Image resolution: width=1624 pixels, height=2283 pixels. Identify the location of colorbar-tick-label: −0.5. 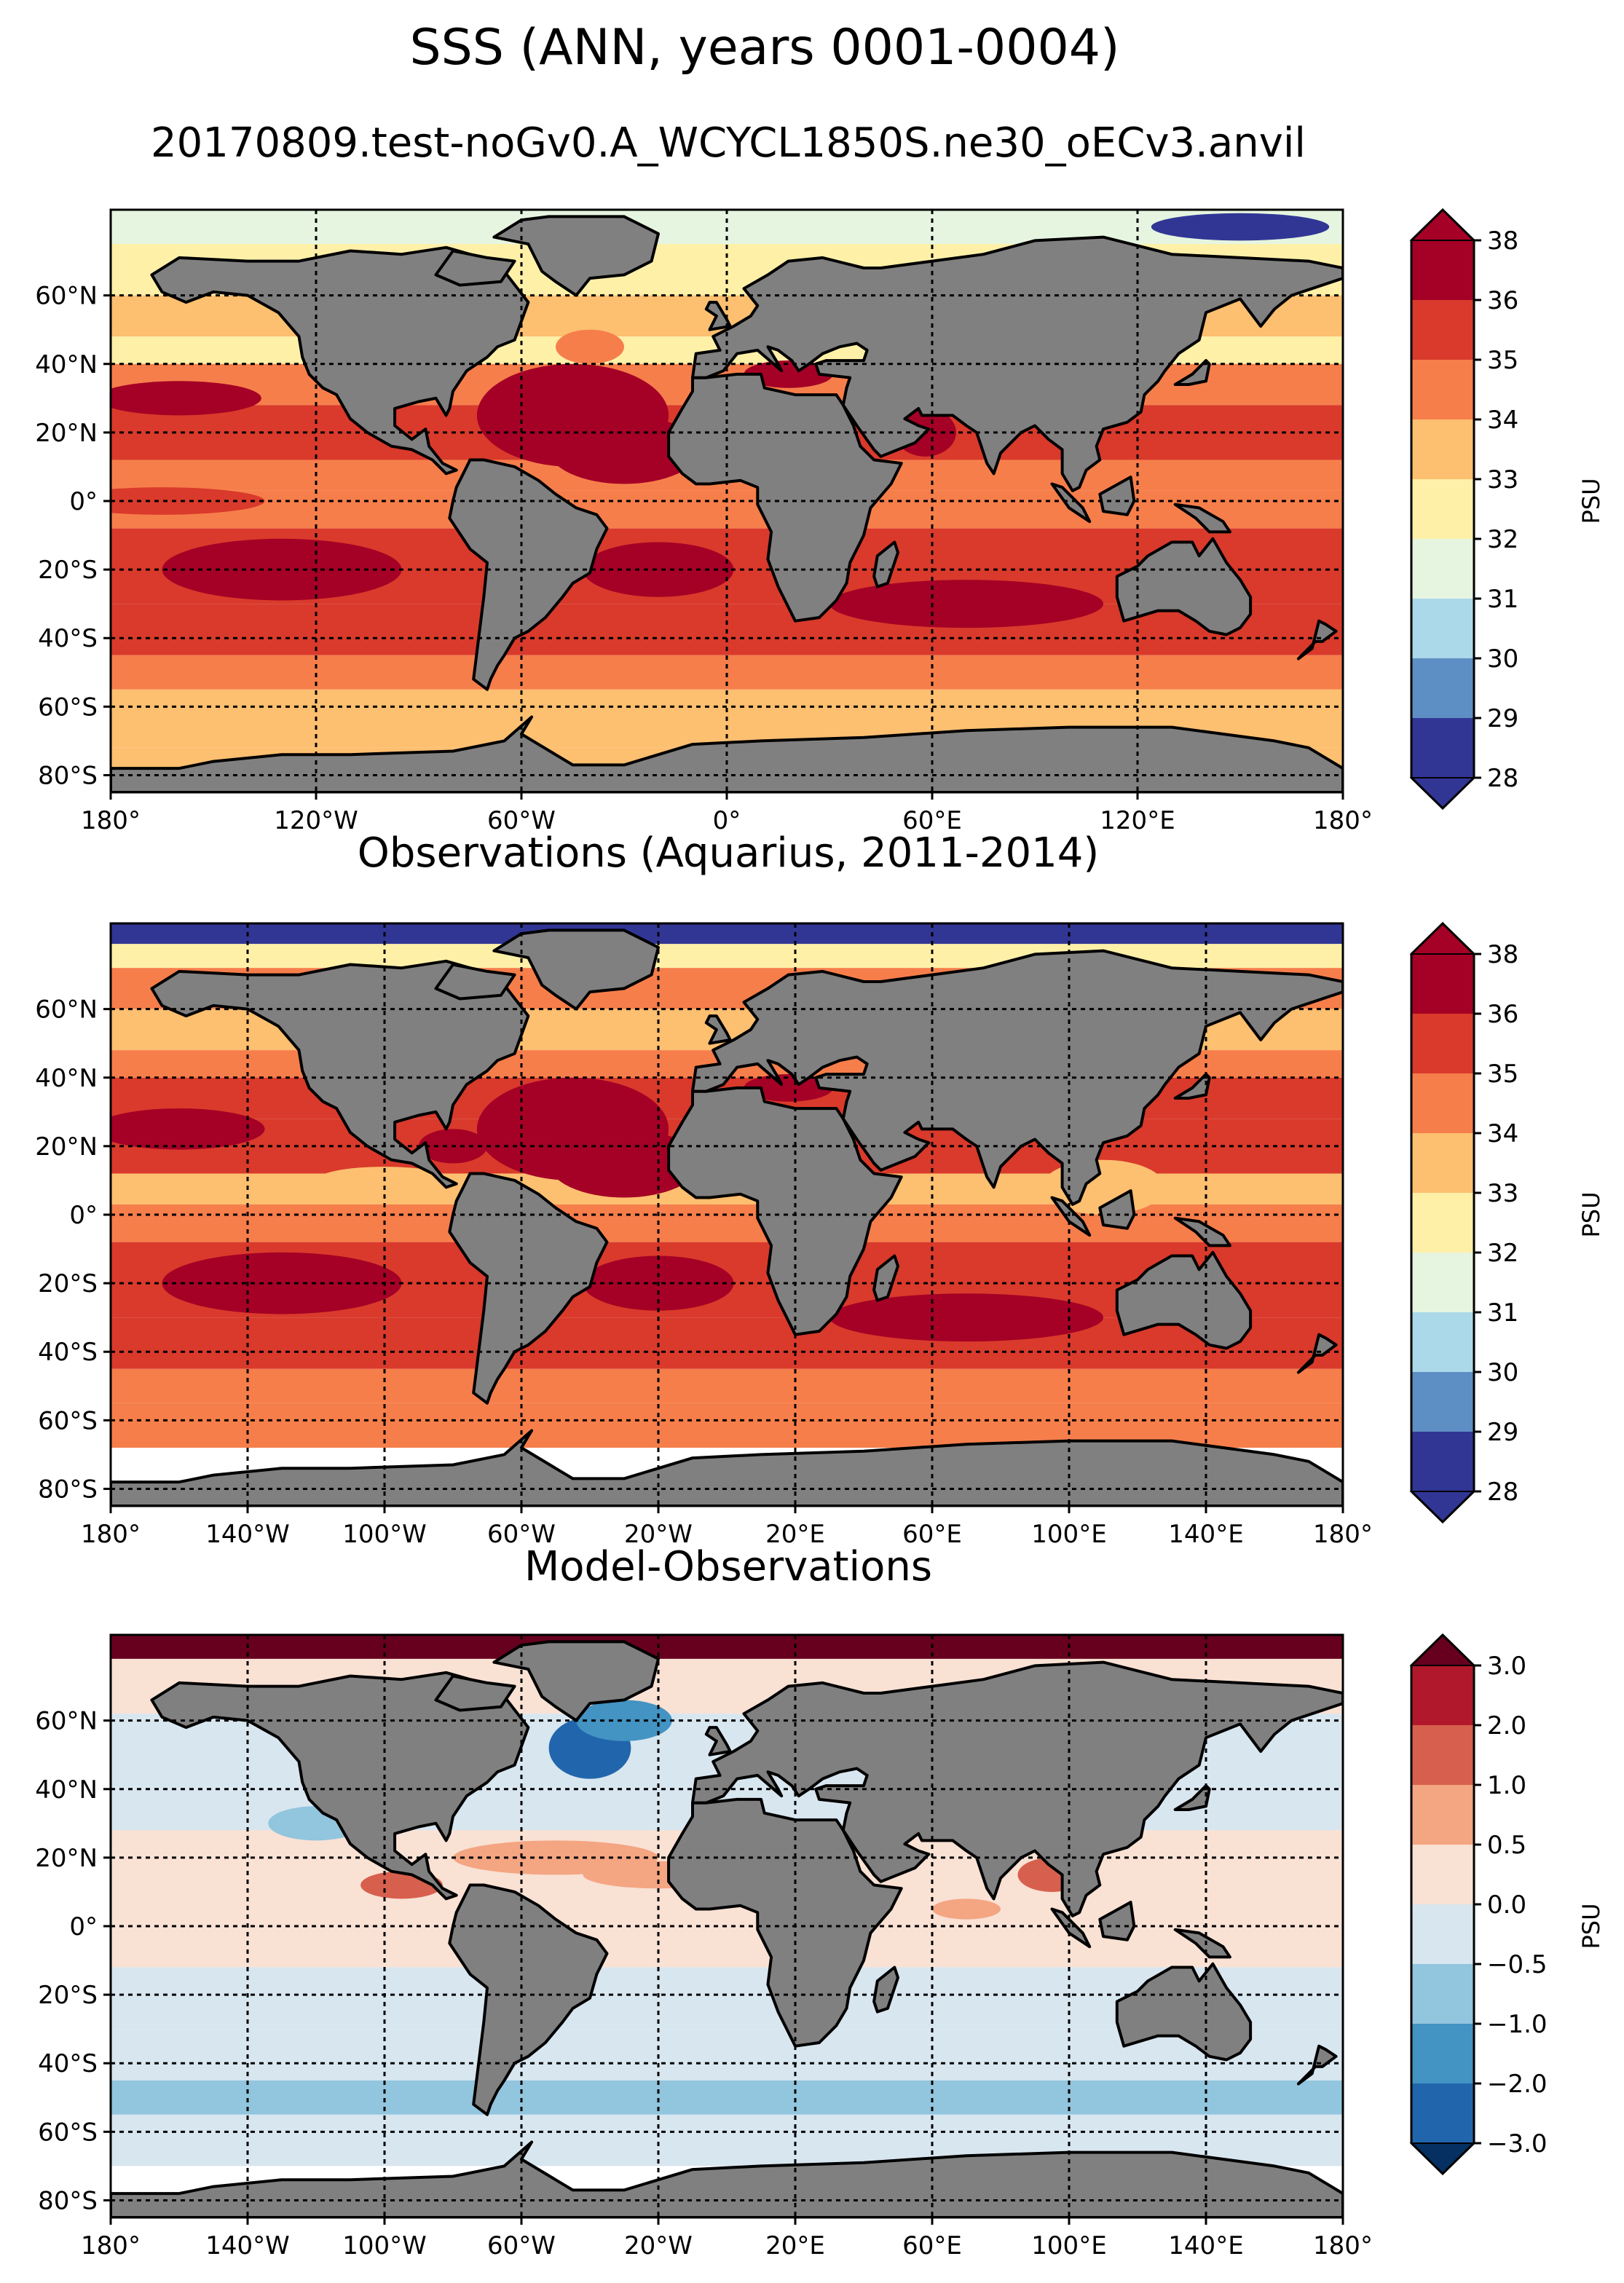
(1517, 1964).